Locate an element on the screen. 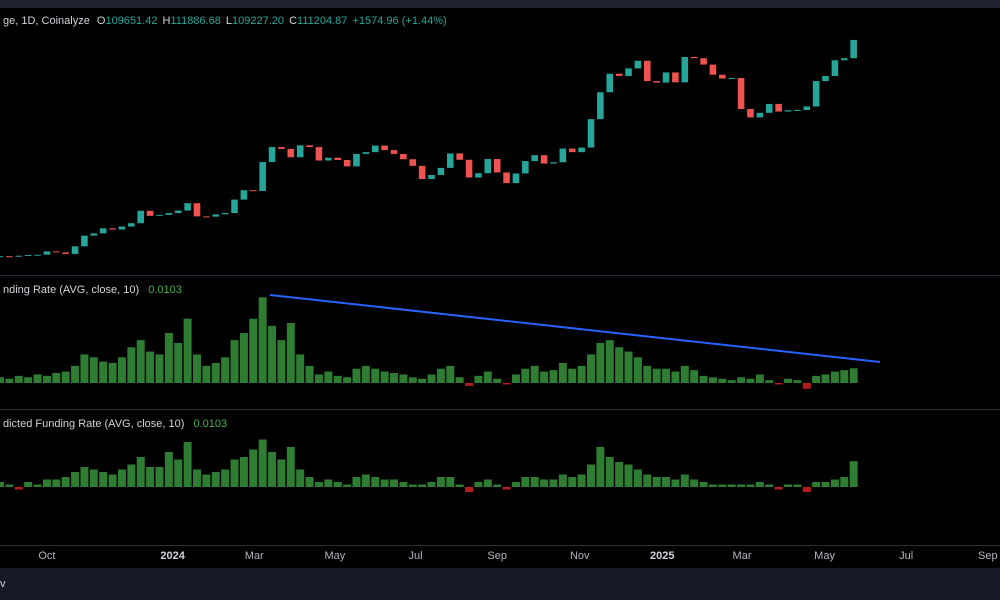 The image size is (1000, 600). top-bar is located at coordinates (500, 4).